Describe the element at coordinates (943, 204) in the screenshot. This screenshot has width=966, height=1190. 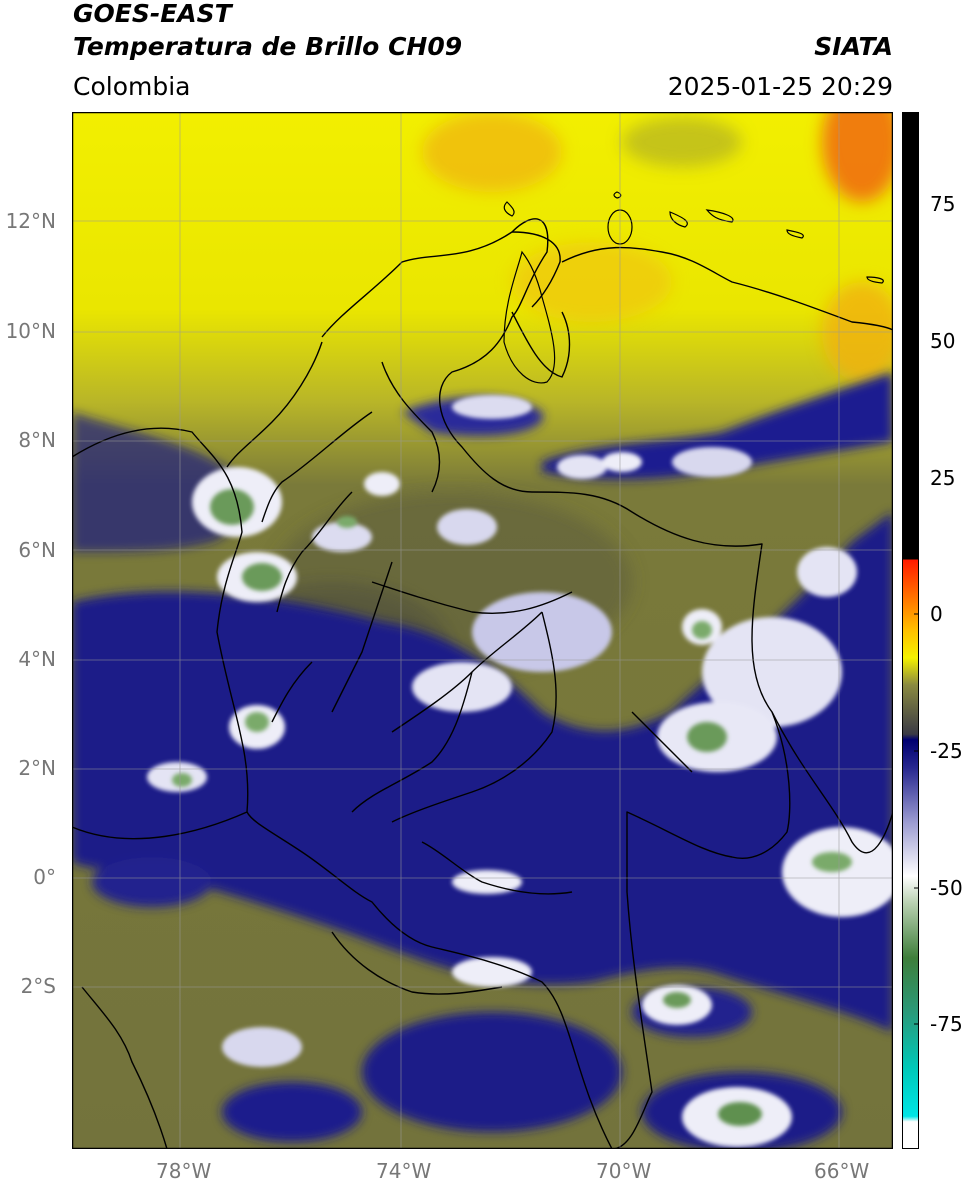
I see `colorbar-label-75: 75` at that location.